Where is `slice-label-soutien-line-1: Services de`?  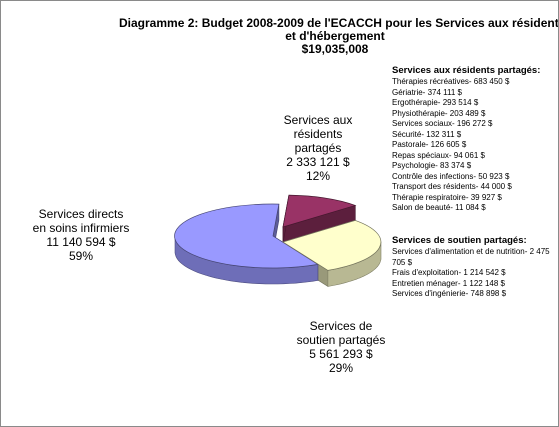
slice-label-soutien-line-1: Services de is located at coordinates (341, 326).